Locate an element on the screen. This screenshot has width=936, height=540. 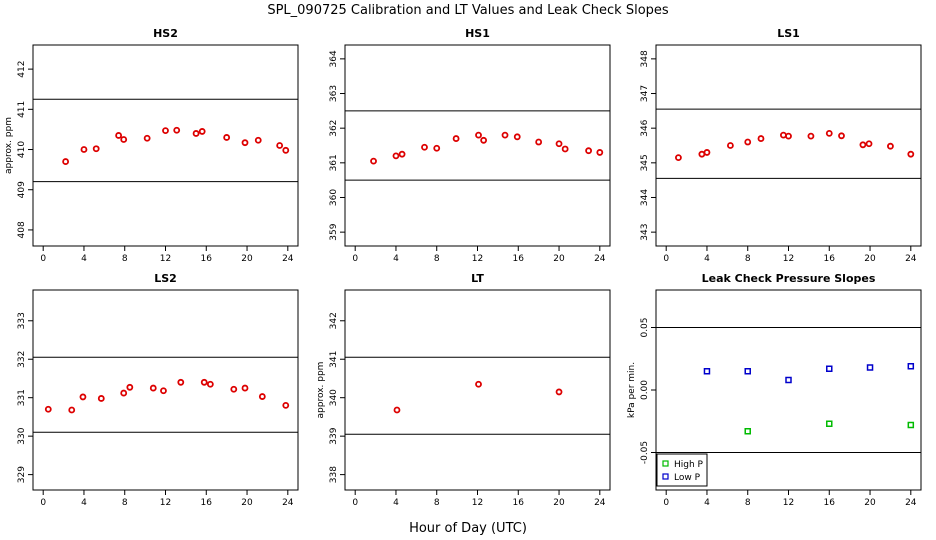
chart-6-xtick-label: 16 is located at coordinates (830, 503).